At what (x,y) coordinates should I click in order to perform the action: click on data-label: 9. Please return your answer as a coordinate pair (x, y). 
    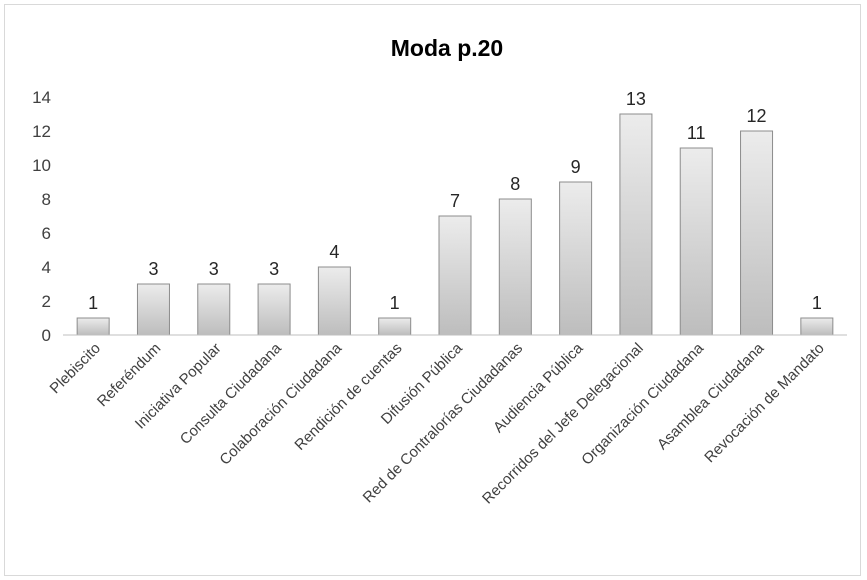
    Looking at the image, I should click on (576, 167).